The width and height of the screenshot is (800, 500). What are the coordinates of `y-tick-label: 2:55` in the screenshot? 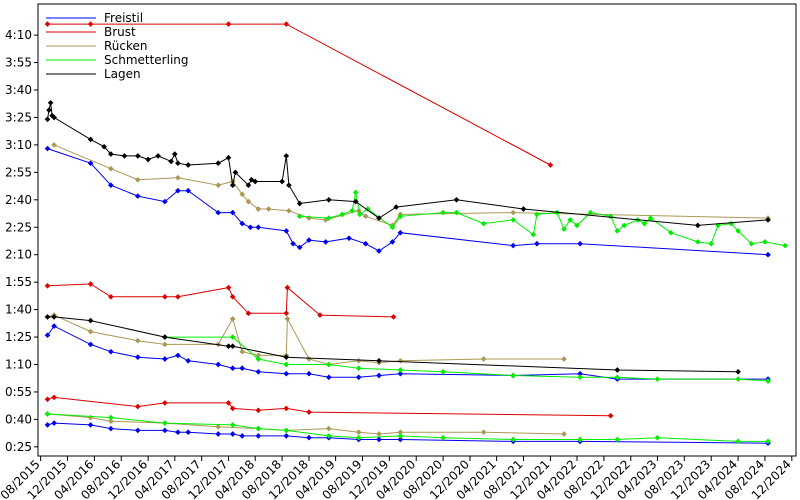 It's located at (18, 172).